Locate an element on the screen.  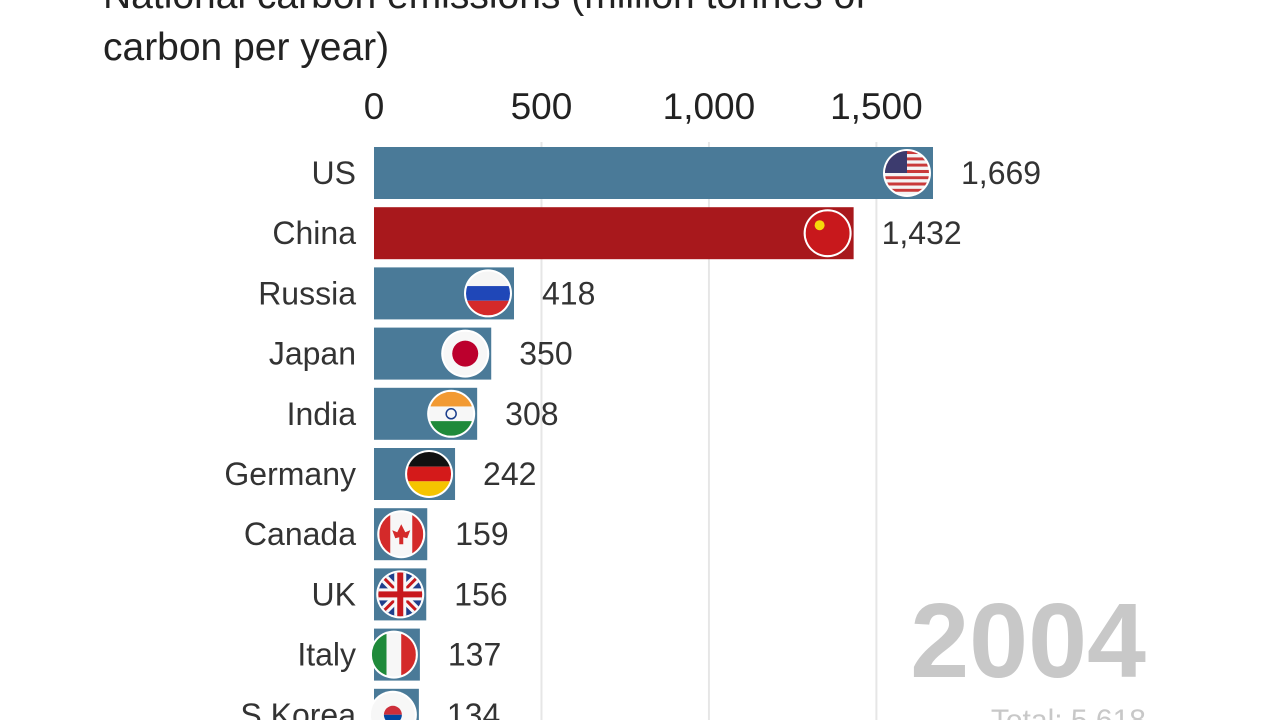
value-label: 1,432 is located at coordinates (922, 233).